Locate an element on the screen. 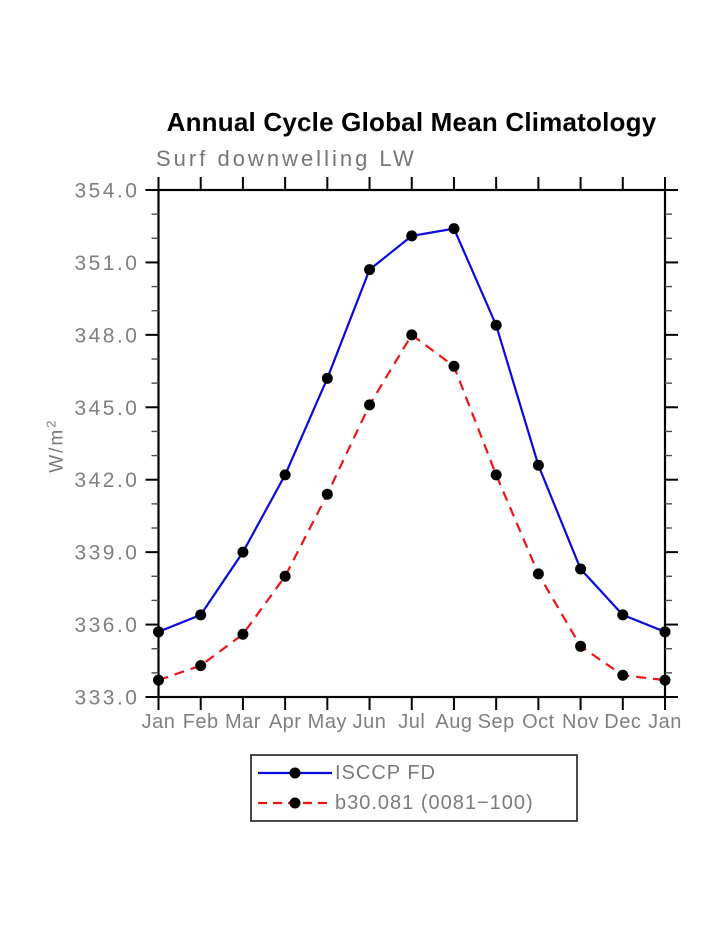  chart-title: Annual Cycle Global Mean Climatology is located at coordinates (411, 122).